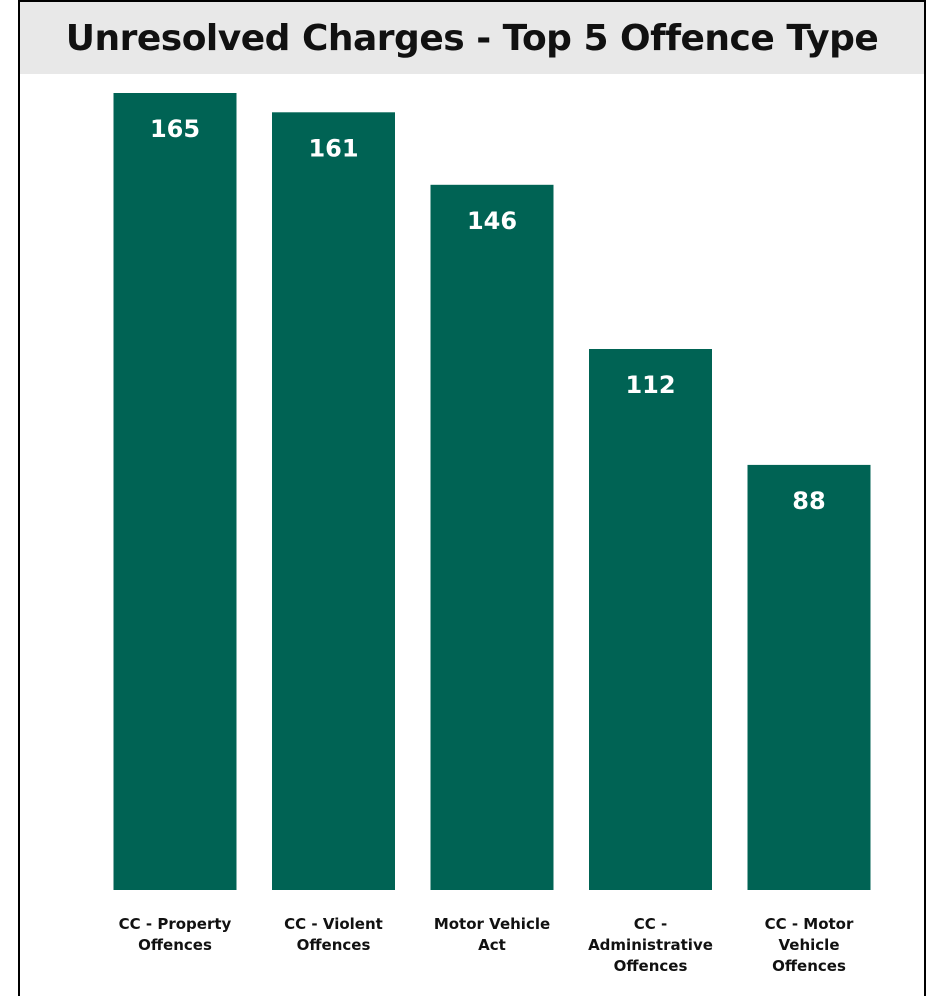  Describe the element at coordinates (175, 924) in the screenshot. I see `category-label-line: CC - Property` at that location.